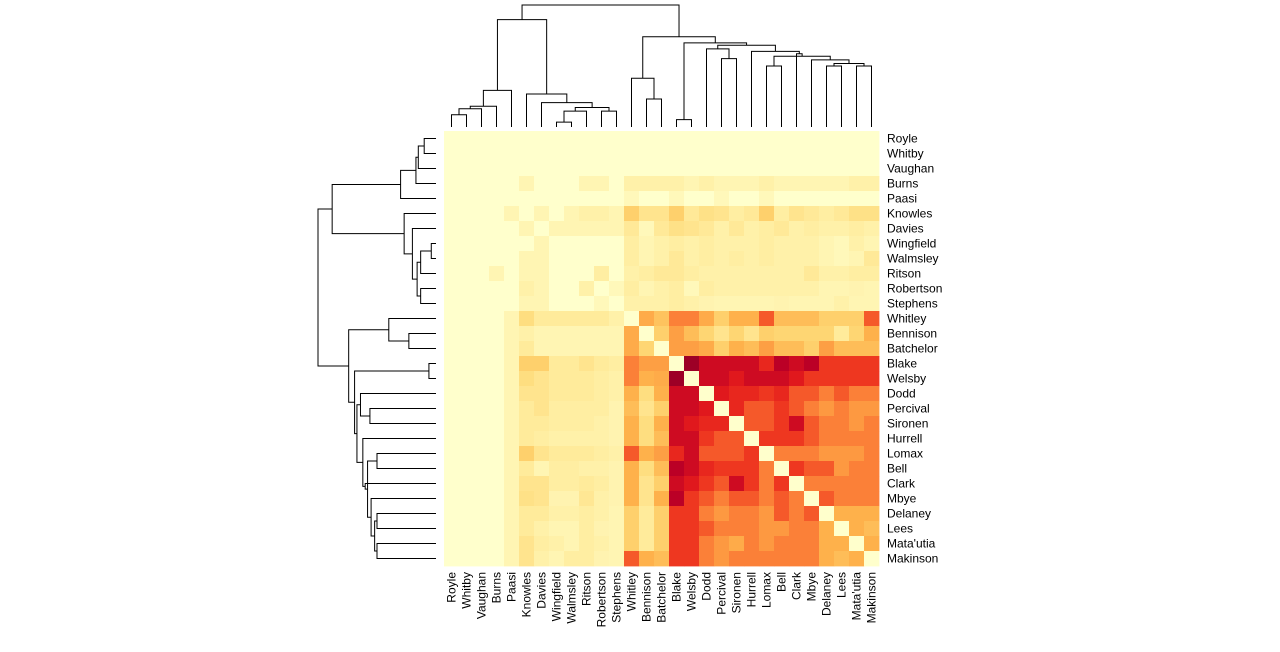  I want to click on column-label: Robertson, so click(602, 599).